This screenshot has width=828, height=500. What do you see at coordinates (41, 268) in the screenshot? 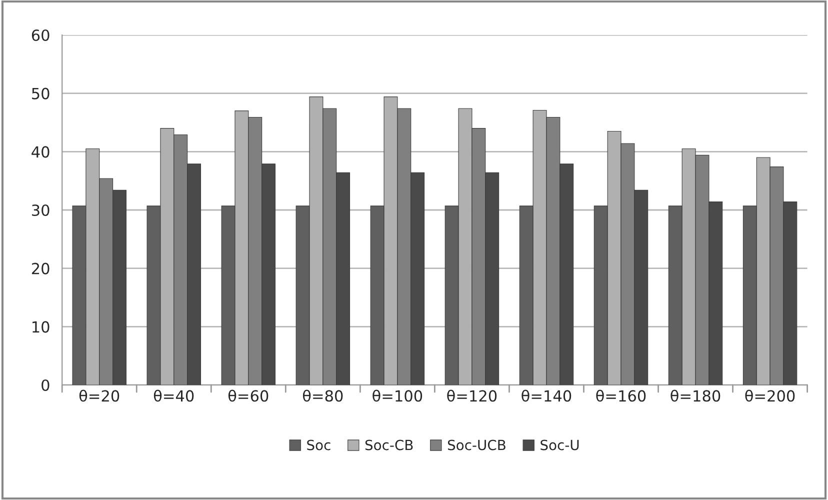
I see `y-tick-label: 20` at bounding box center [41, 268].